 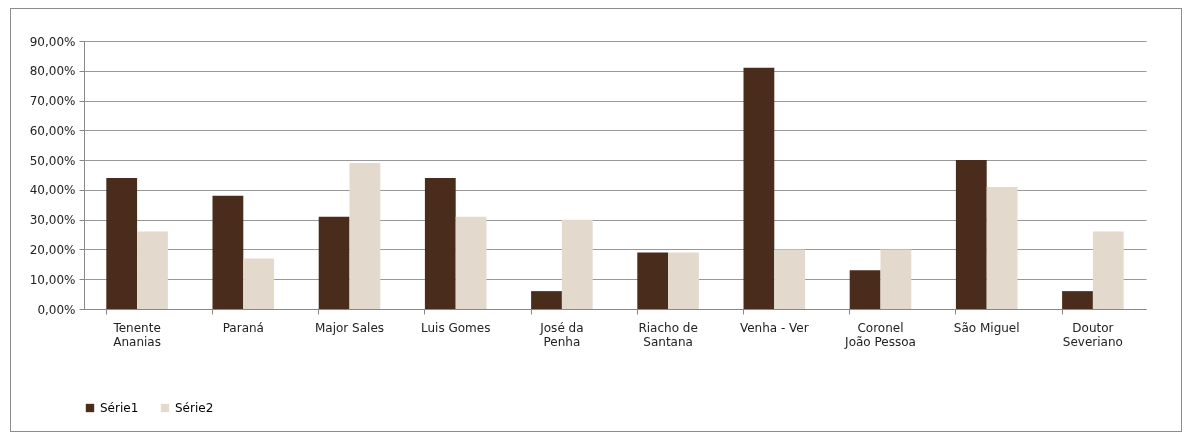 I want to click on y-tick-label: 80,00%, so click(x=52, y=71).